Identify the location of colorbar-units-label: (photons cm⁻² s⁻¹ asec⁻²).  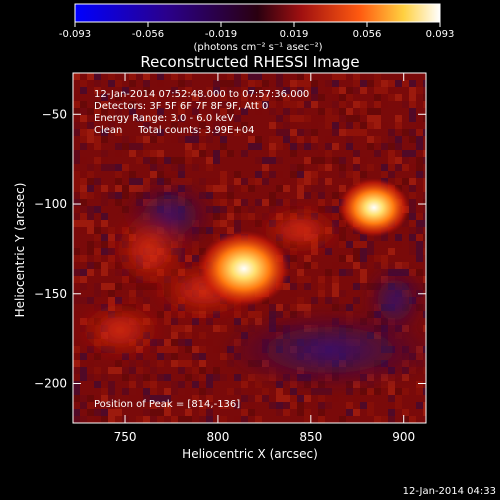
(257, 47).